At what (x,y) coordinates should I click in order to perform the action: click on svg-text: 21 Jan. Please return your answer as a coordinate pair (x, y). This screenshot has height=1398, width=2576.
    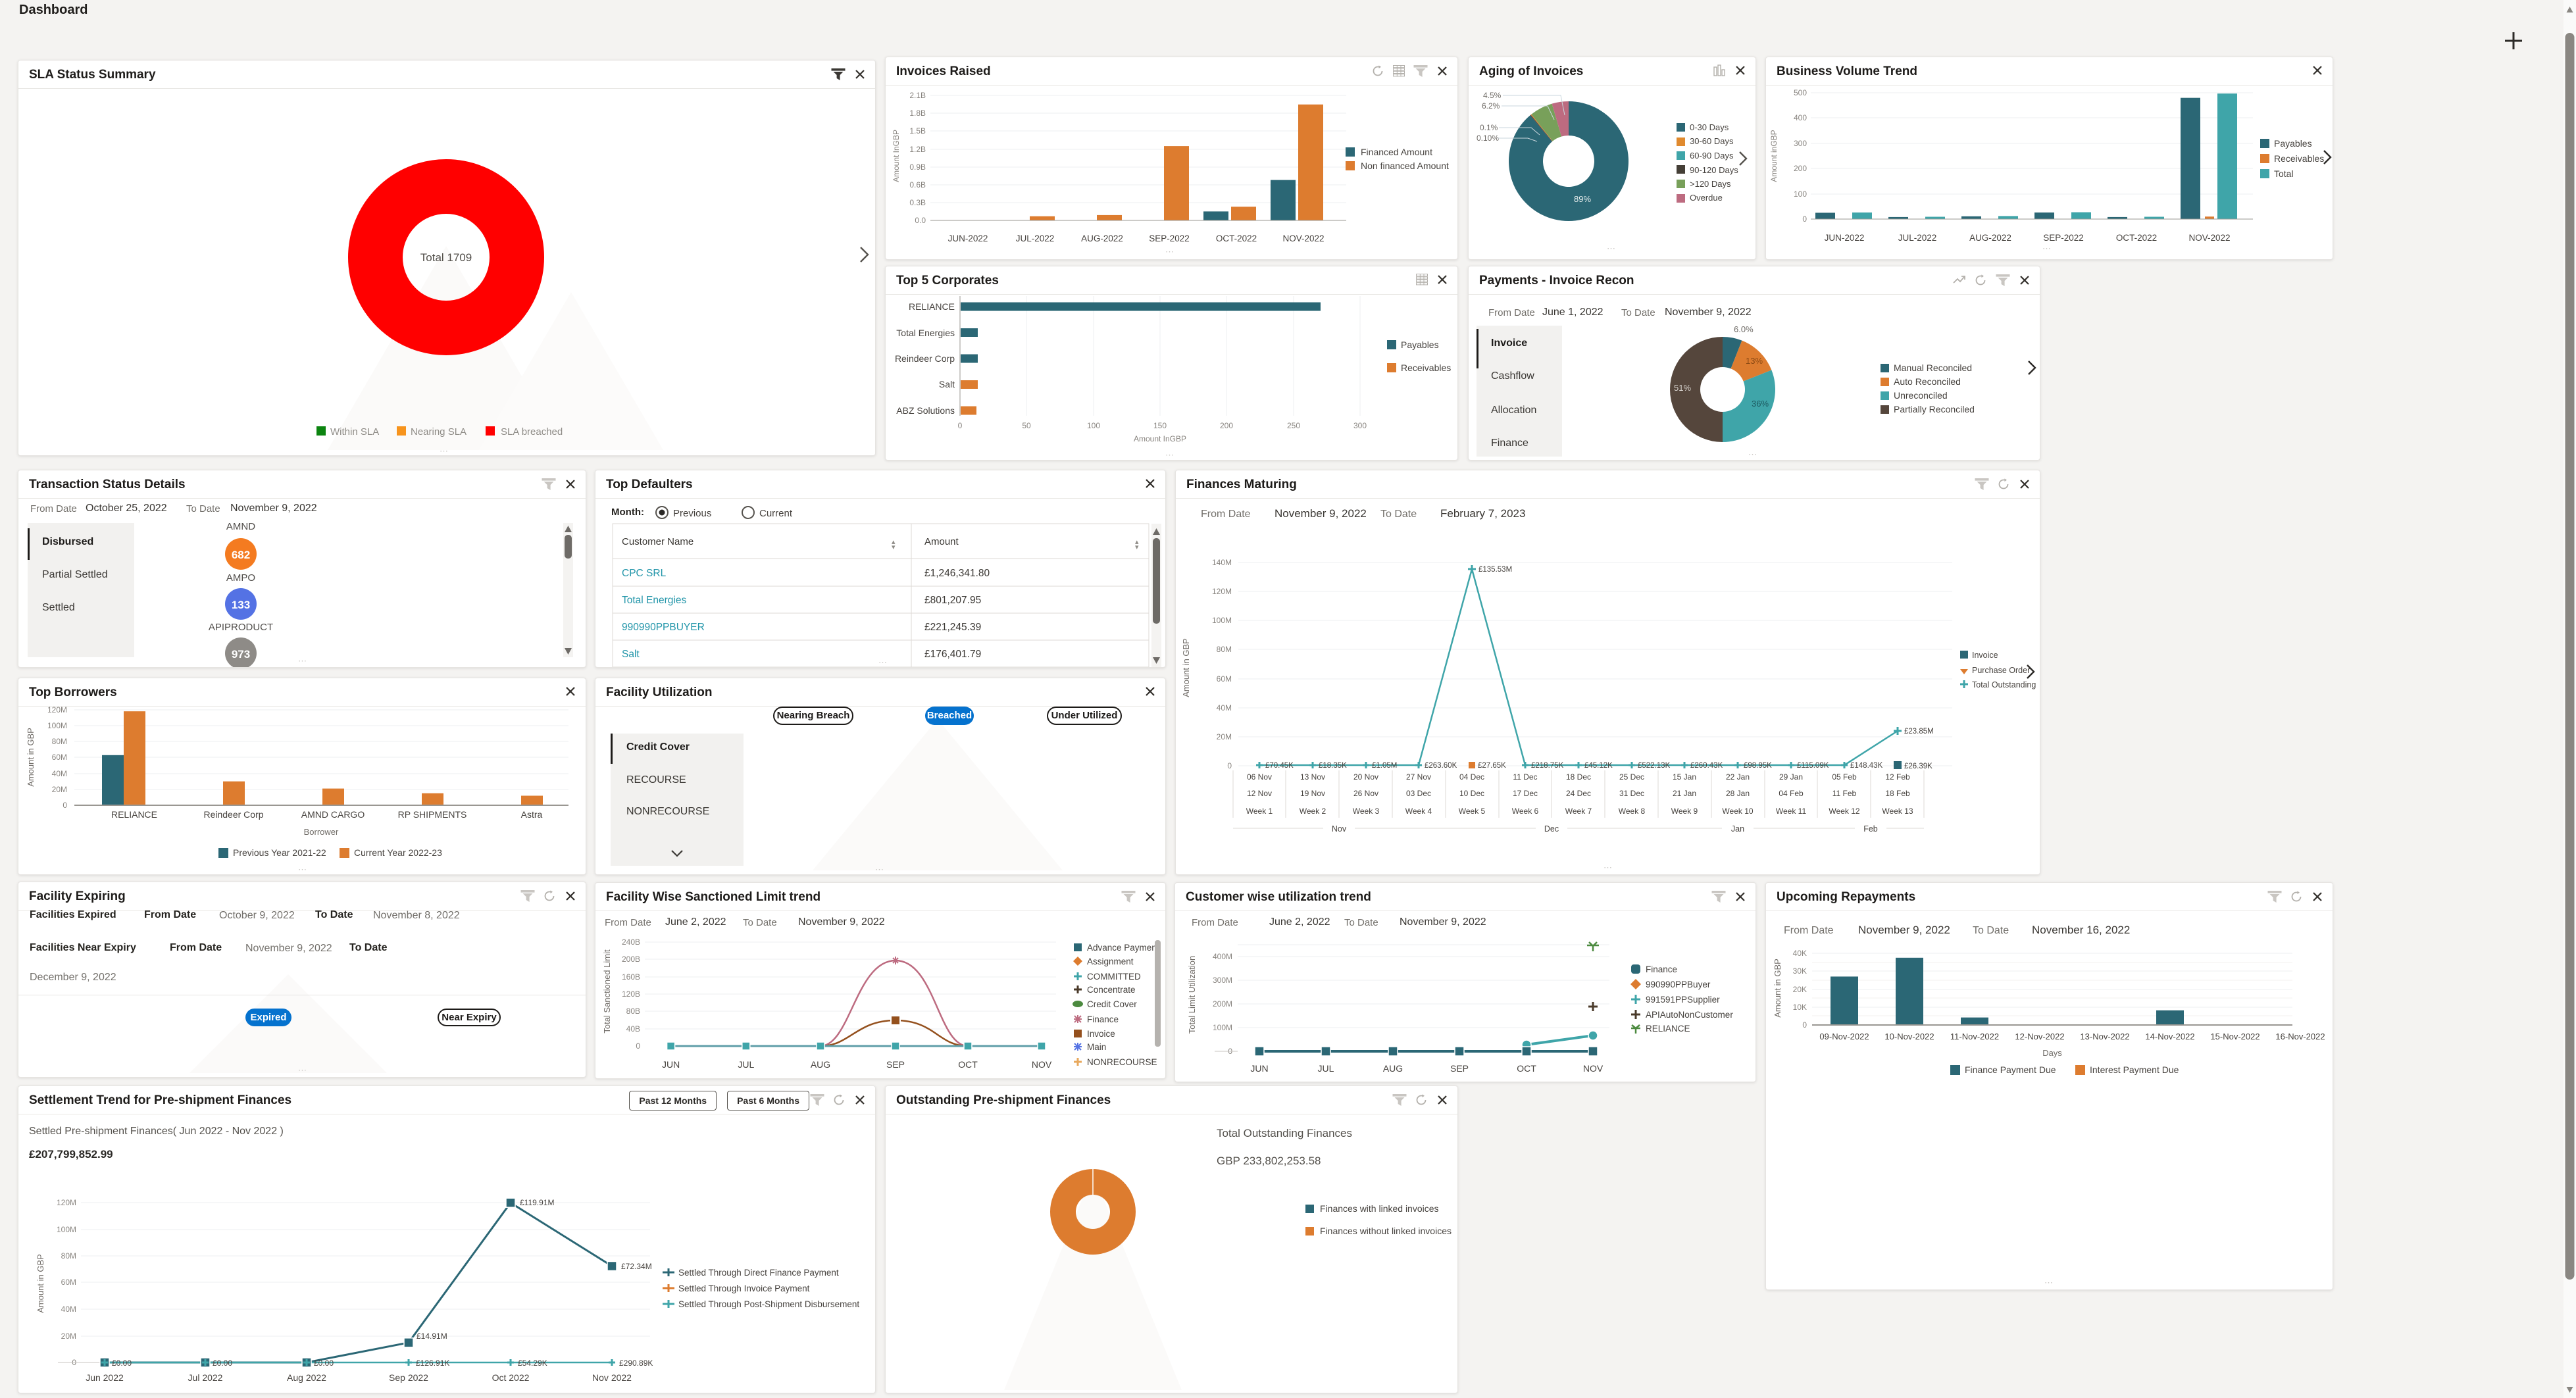
    Looking at the image, I should click on (1685, 793).